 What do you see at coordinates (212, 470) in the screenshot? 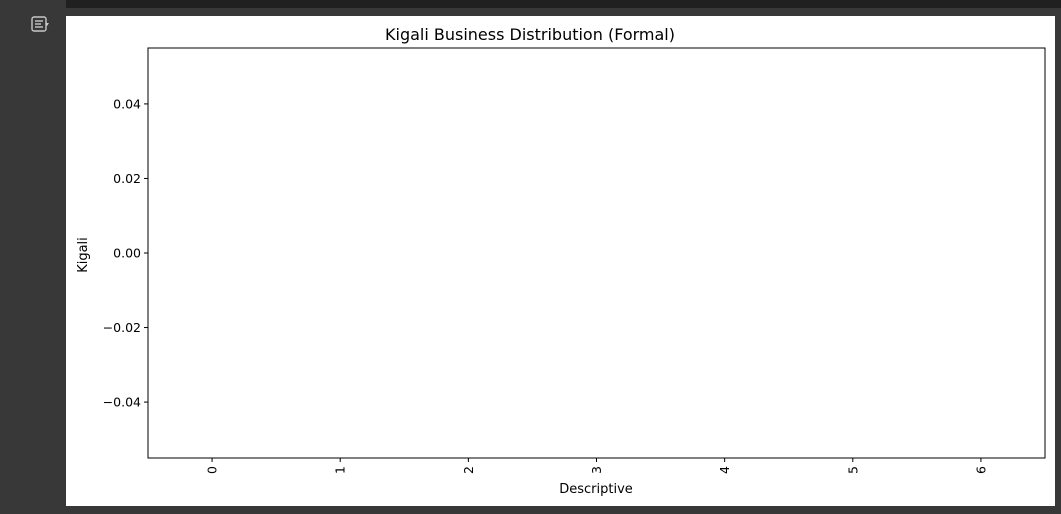
I see `x-tick-label: 0` at bounding box center [212, 470].